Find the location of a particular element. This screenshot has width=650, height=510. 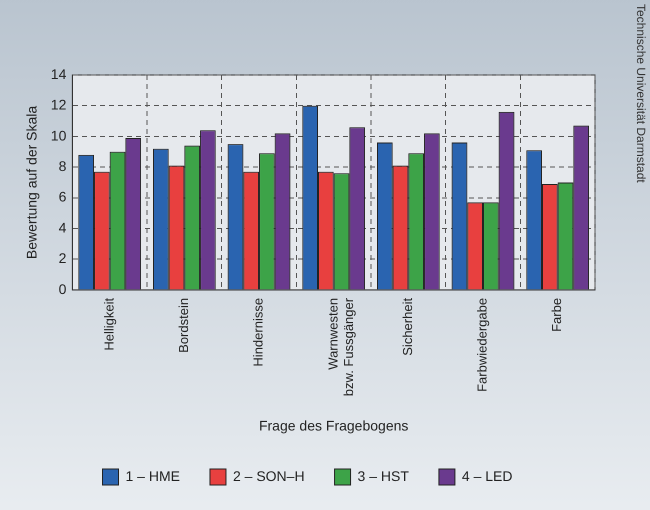

x-tick-label: Farbe is located at coordinates (556, 315).